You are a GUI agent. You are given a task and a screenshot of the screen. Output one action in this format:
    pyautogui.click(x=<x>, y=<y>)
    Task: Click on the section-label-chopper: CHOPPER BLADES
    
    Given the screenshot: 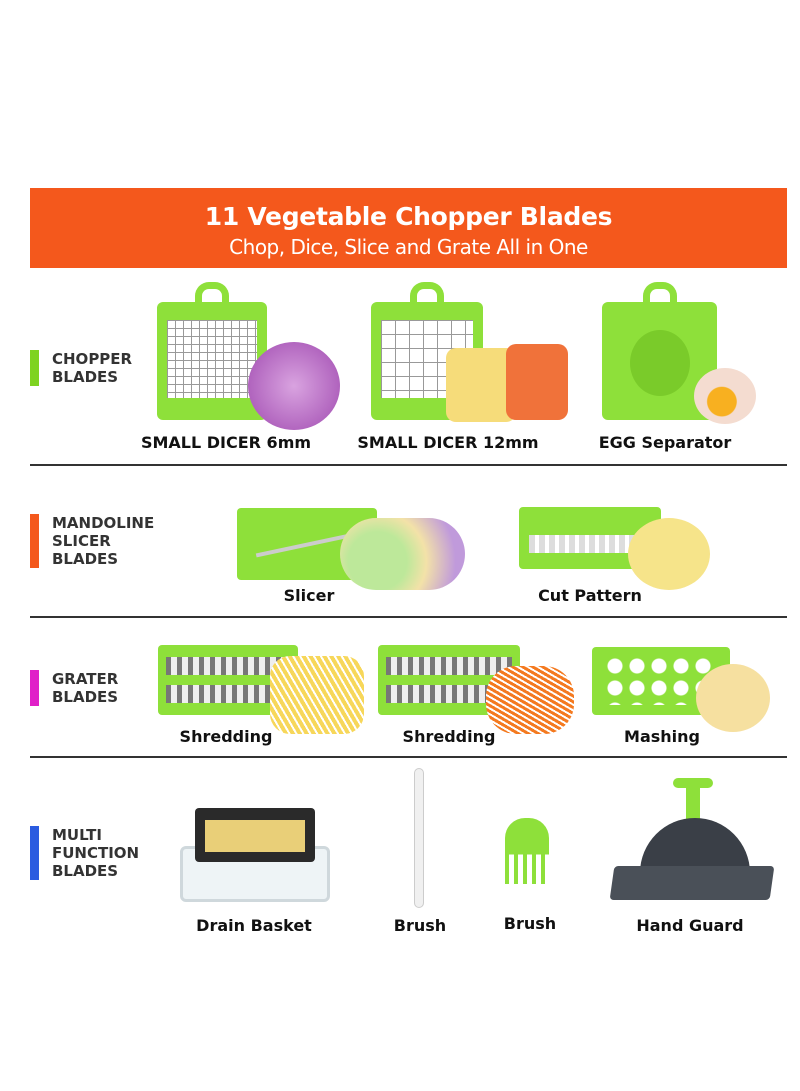 What is the action you would take?
    pyautogui.click(x=81, y=368)
    